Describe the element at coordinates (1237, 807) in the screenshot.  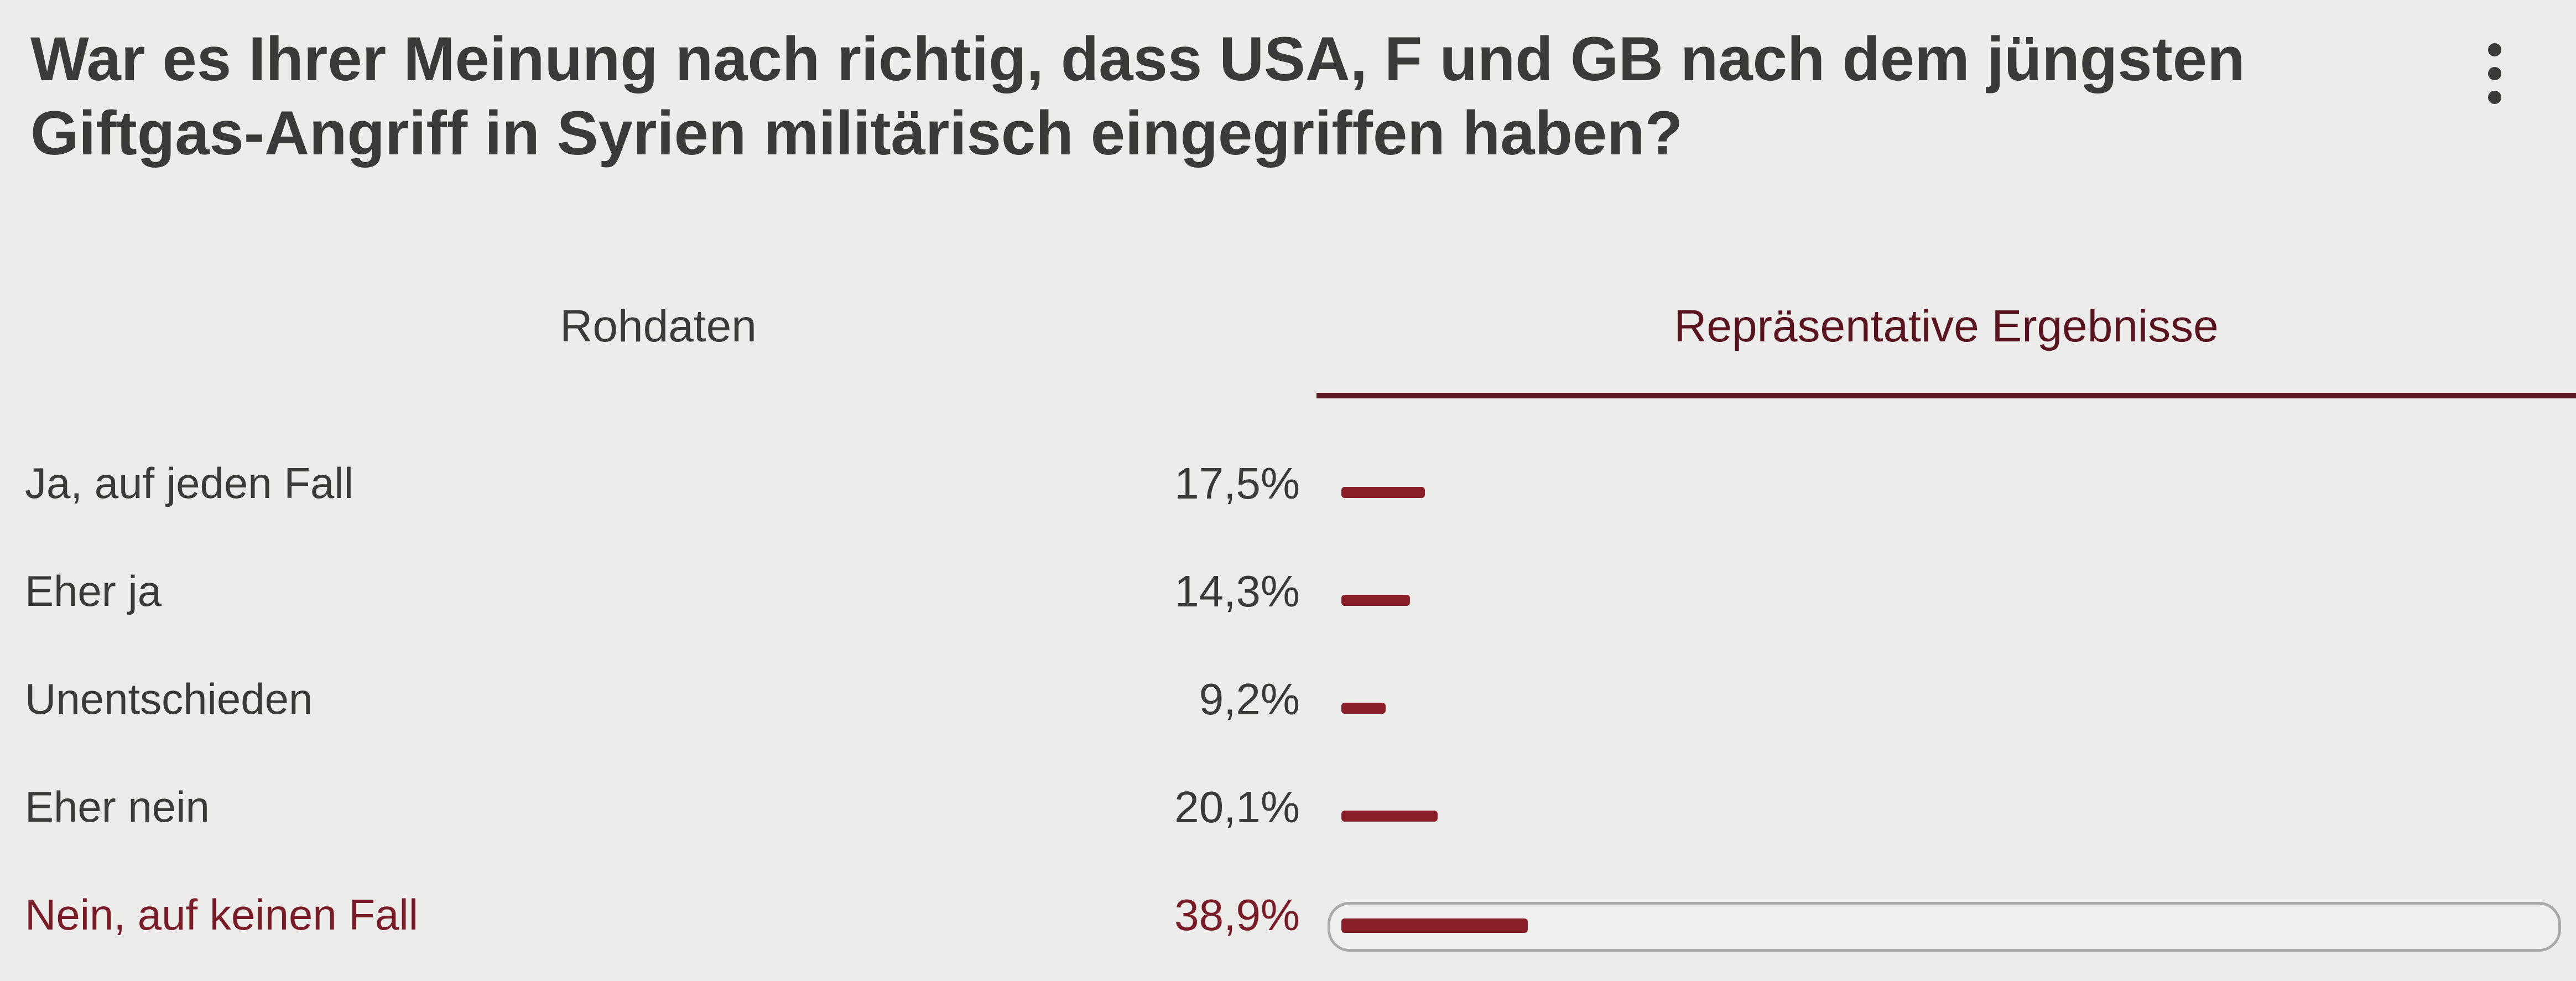
I see `result-percent: 20,1%` at that location.